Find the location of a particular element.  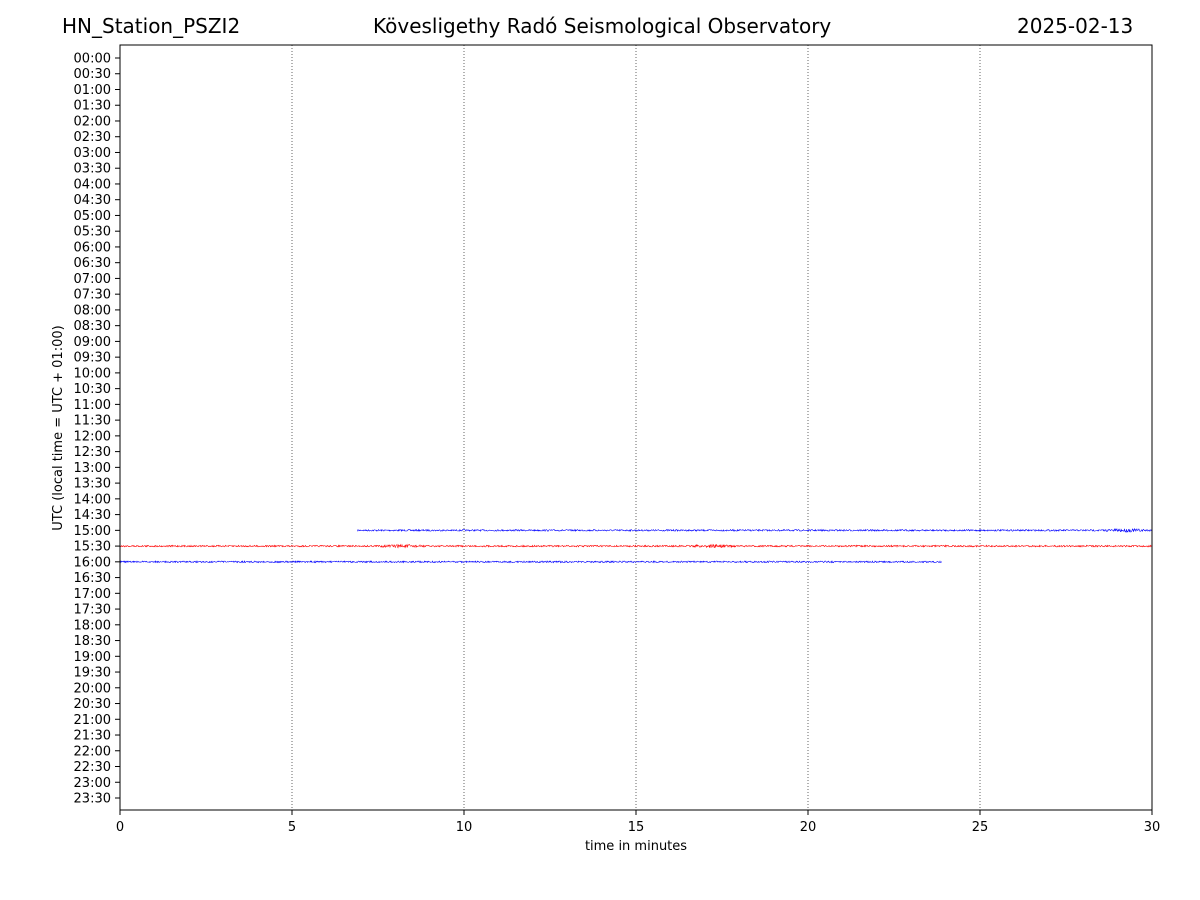

y-tick-label: 12:00 is located at coordinates (92, 436).